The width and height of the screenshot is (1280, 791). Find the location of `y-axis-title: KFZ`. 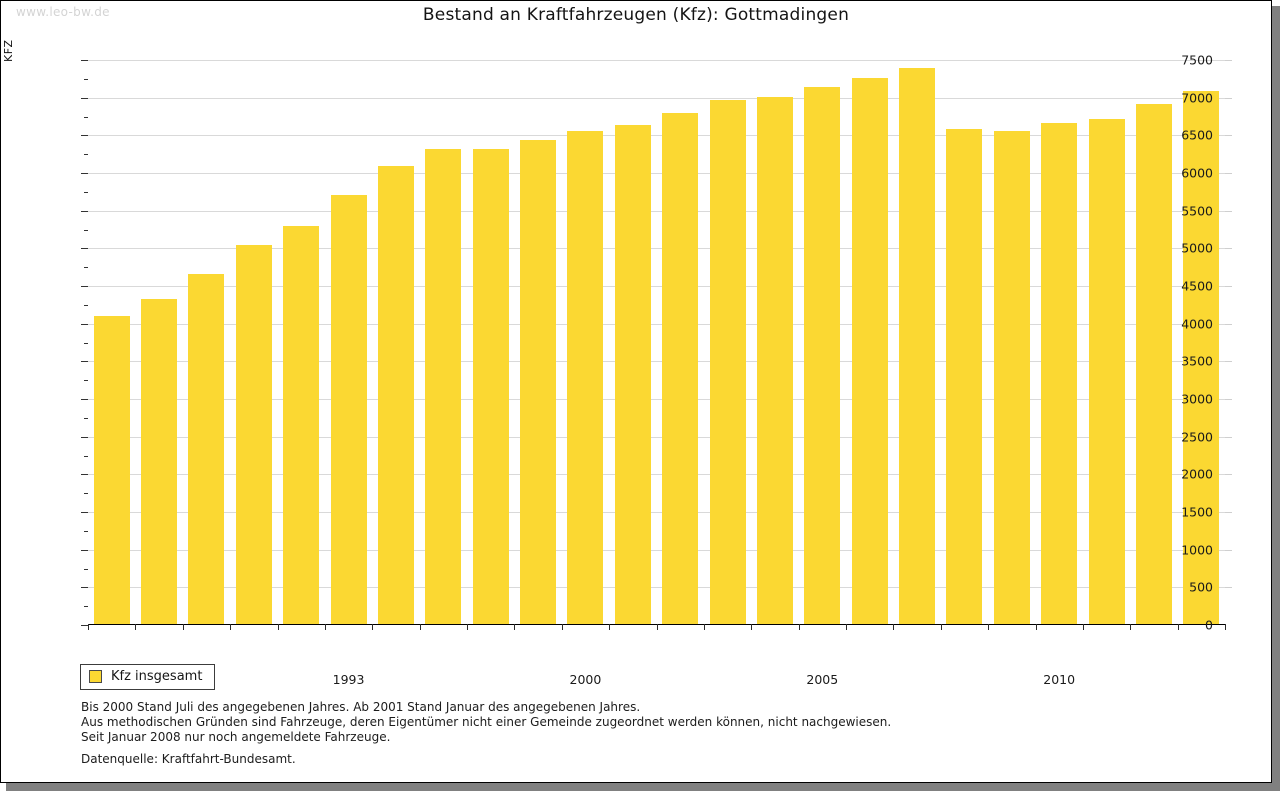

y-axis-title: KFZ is located at coordinates (8, 50).